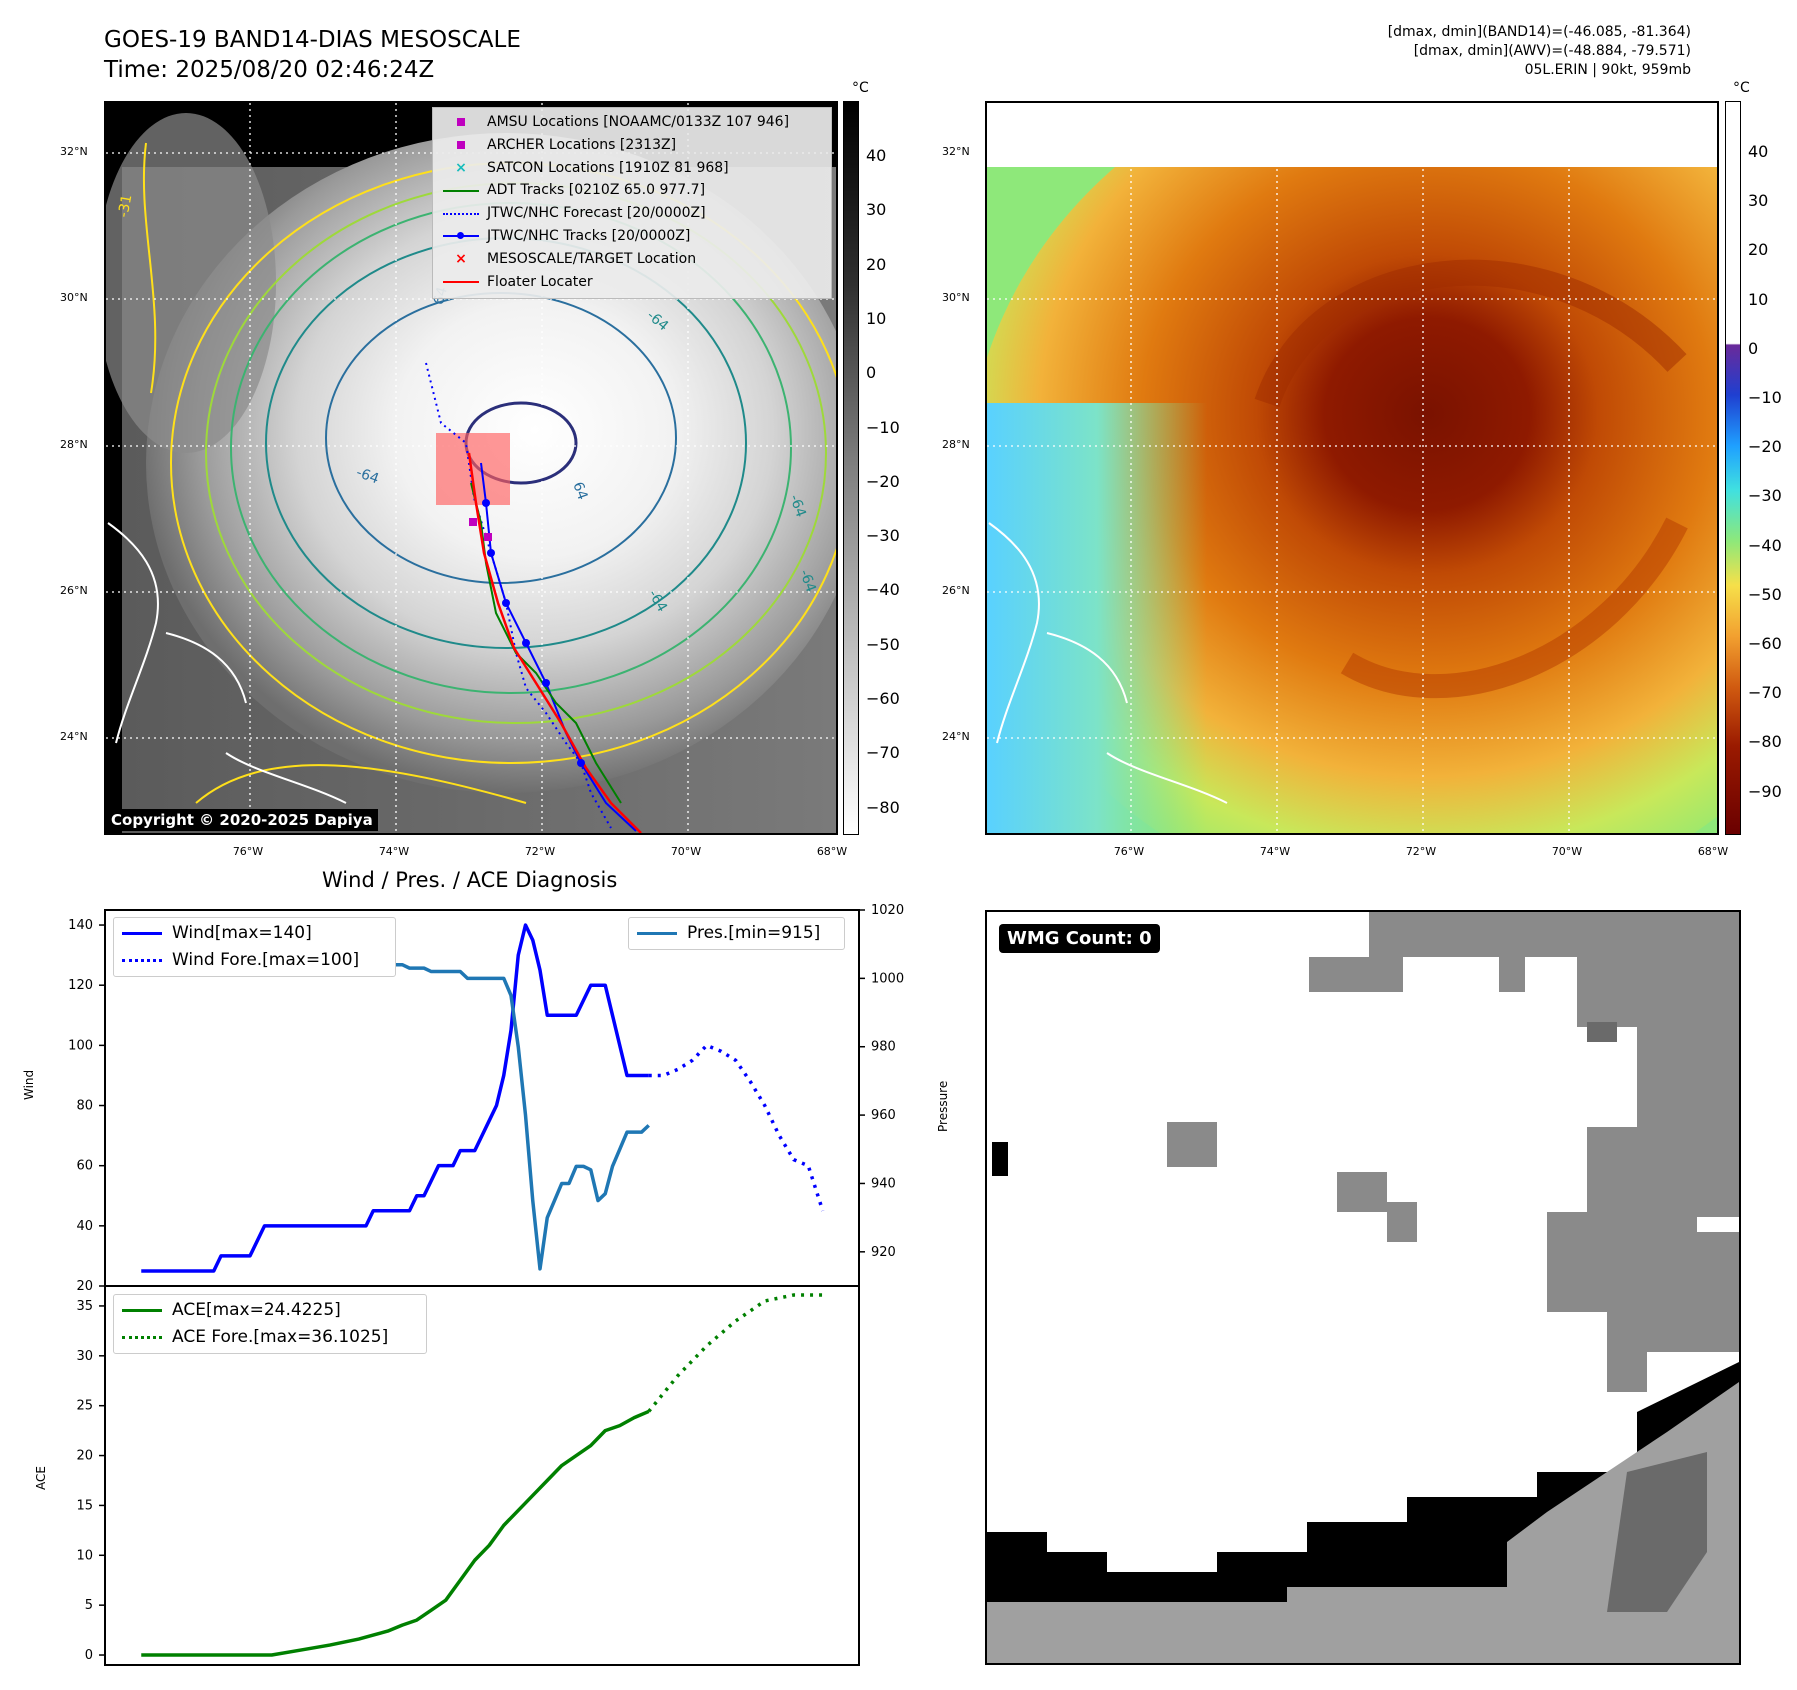  I want to click on legend-item-forecast: JTWC/NHC Forecast [20/0000Z], so click(632, 213).